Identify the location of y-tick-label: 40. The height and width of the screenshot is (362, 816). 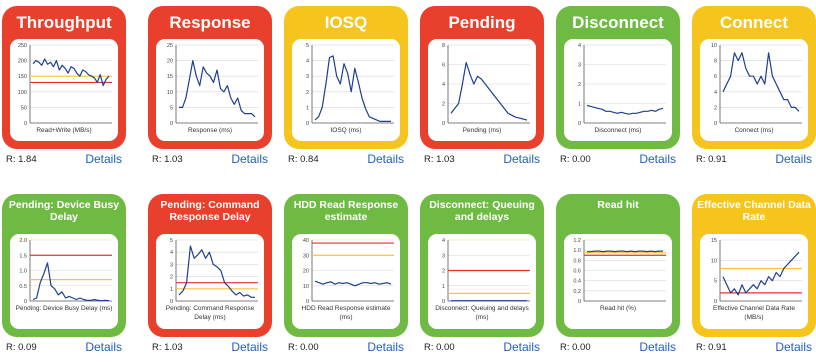
(306, 241).